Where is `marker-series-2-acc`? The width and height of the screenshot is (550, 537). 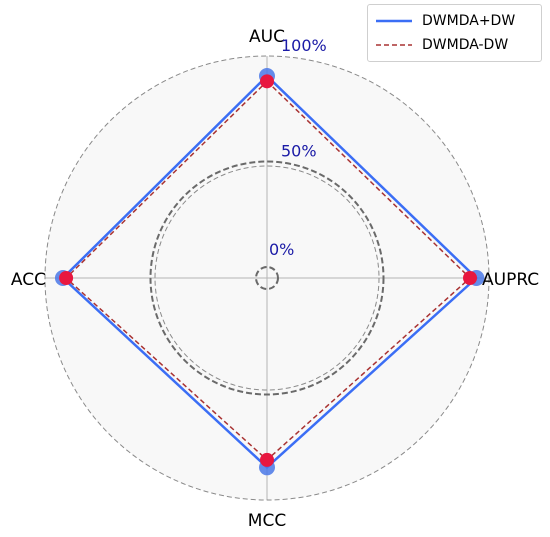 marker-series-2-acc is located at coordinates (66, 278).